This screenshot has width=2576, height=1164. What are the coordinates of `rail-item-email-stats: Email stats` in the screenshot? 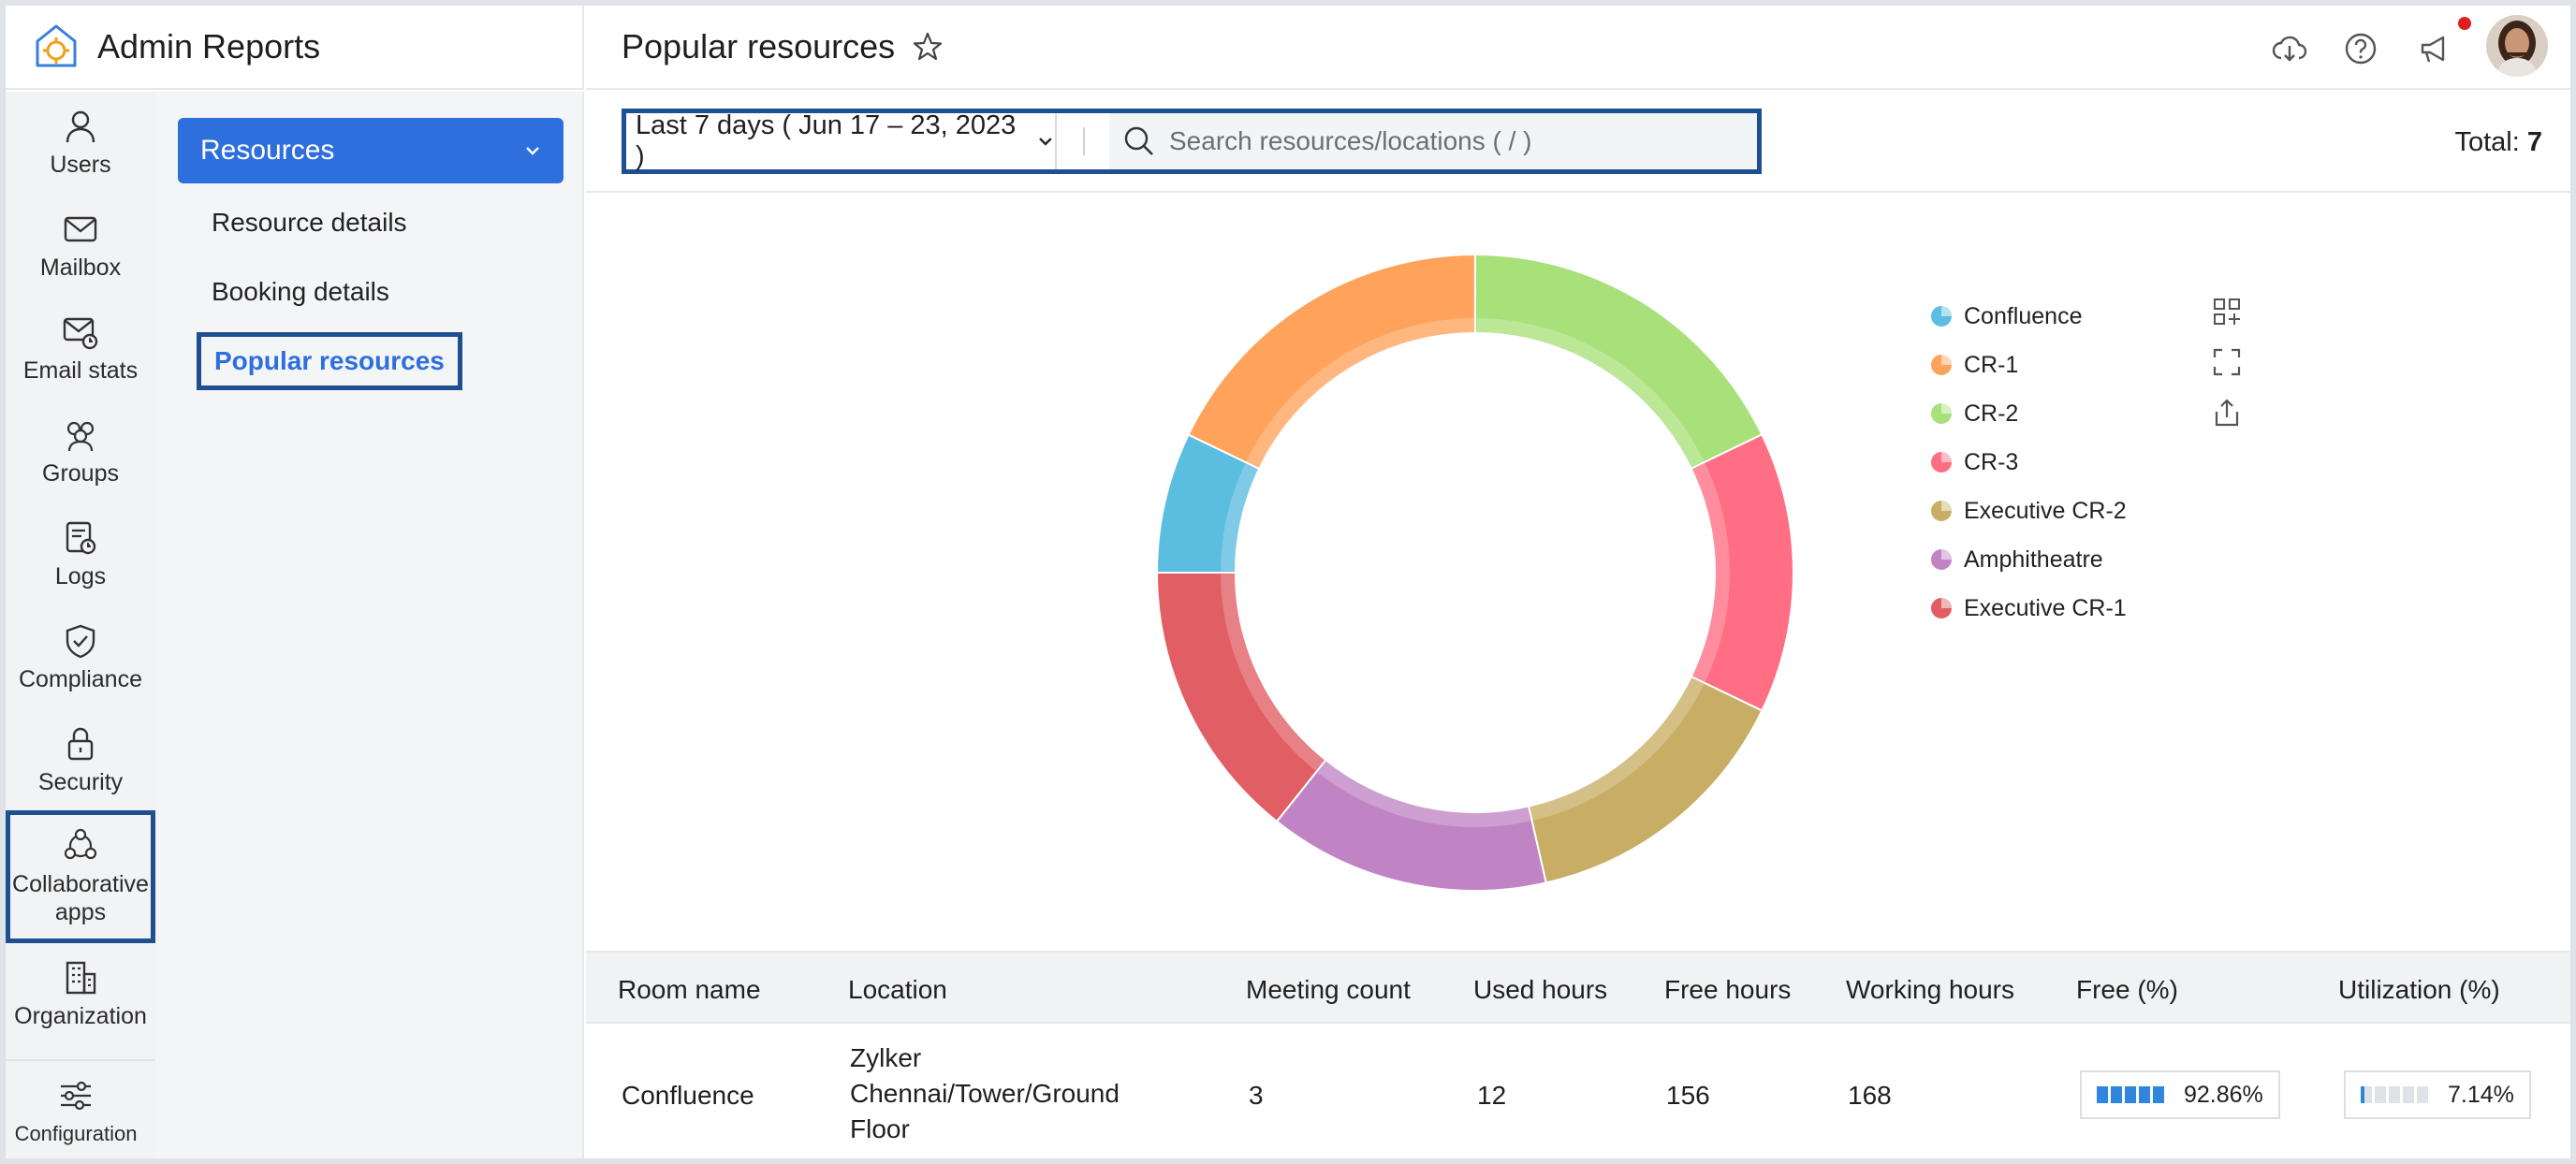 It's located at (80, 349).